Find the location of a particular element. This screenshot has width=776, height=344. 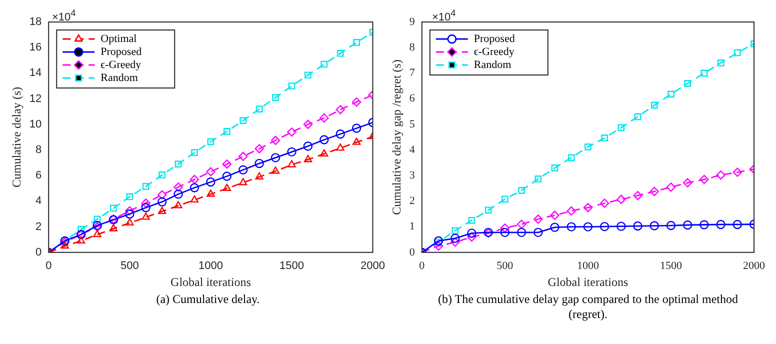

annotation: ×10$^{4}$ is located at coordinates (444, 16).